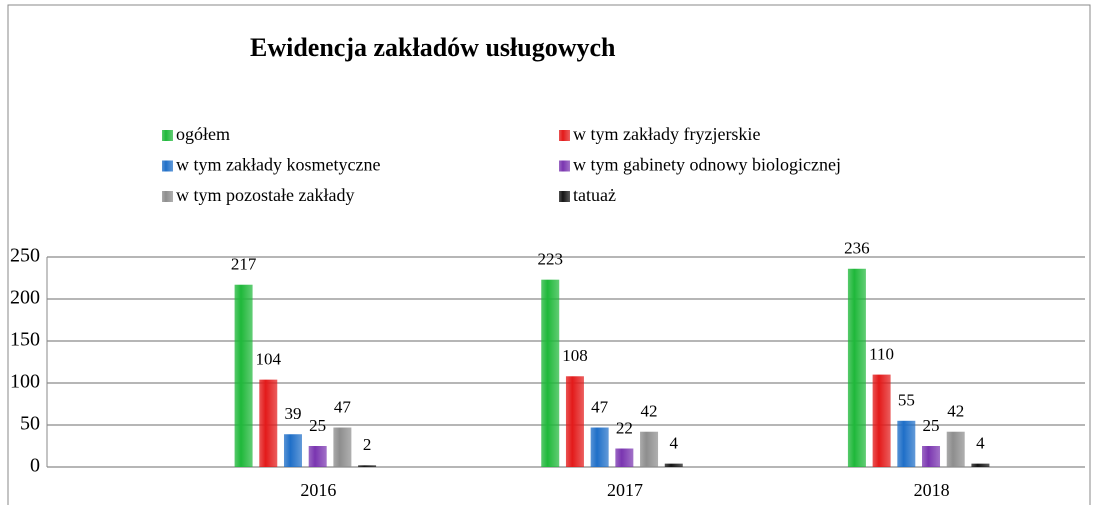 The image size is (1099, 505). What do you see at coordinates (433, 47) in the screenshot?
I see `chart-title: Ewidencja zakładów usługowych` at bounding box center [433, 47].